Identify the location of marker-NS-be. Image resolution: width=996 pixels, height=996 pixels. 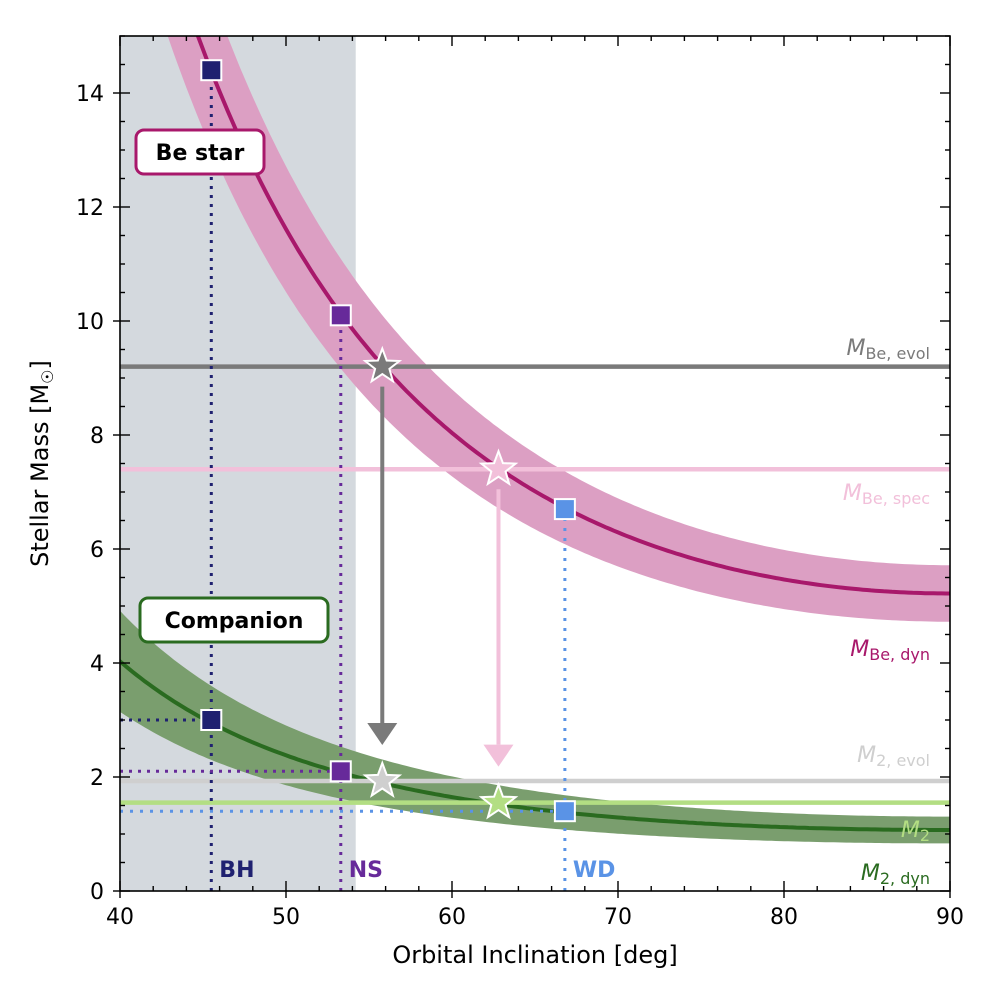
(340, 315).